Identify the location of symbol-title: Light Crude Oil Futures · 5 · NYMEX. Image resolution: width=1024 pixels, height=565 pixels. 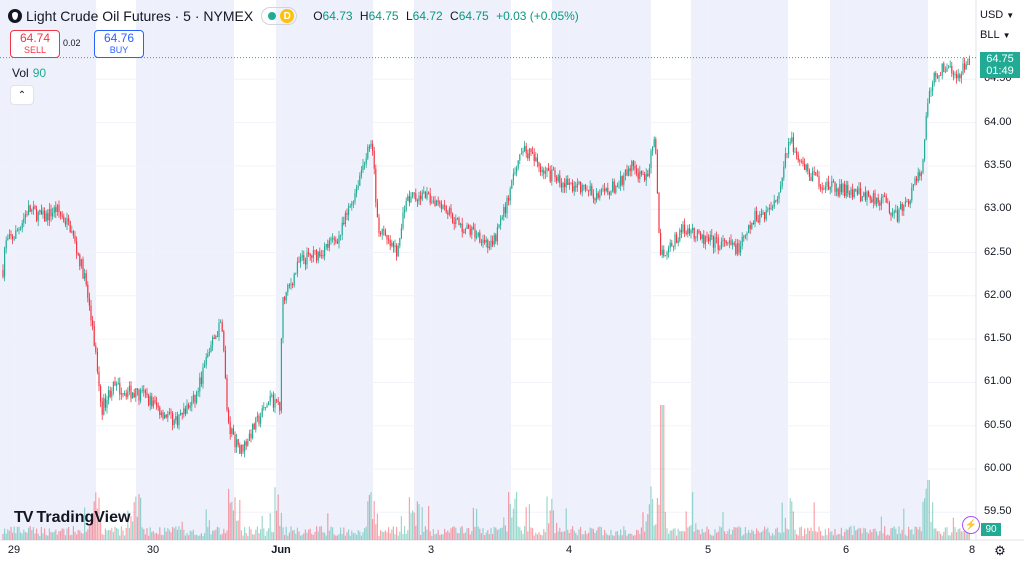
(140, 16).